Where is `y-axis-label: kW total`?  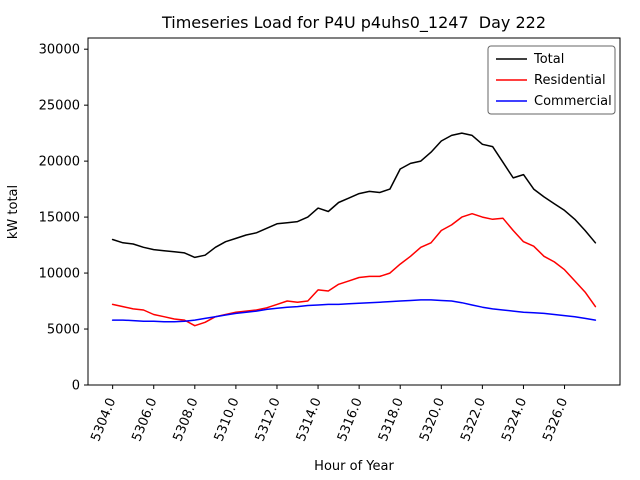
y-axis-label: kW total is located at coordinates (13, 212).